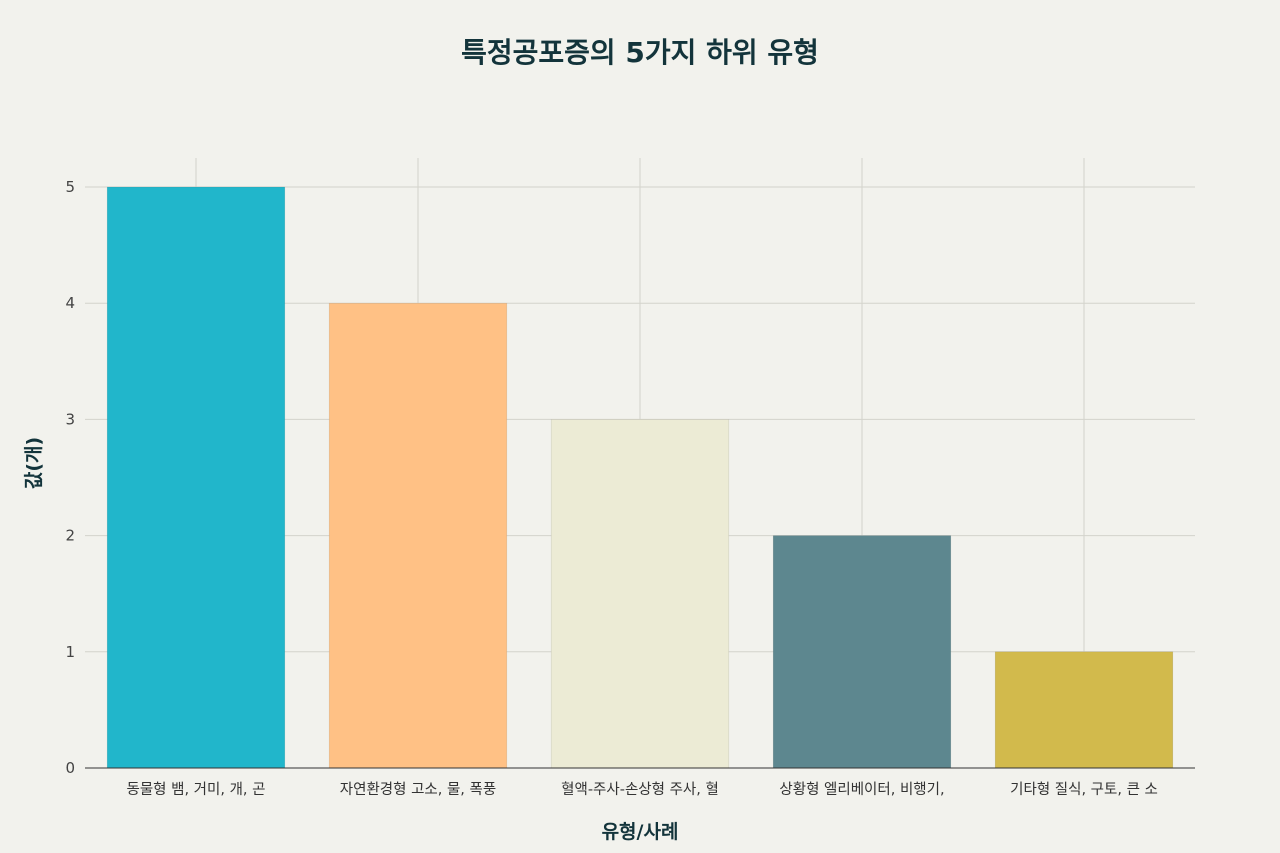 This screenshot has height=853, width=1280. What do you see at coordinates (70, 303) in the screenshot?
I see `y-tick-label: 4` at bounding box center [70, 303].